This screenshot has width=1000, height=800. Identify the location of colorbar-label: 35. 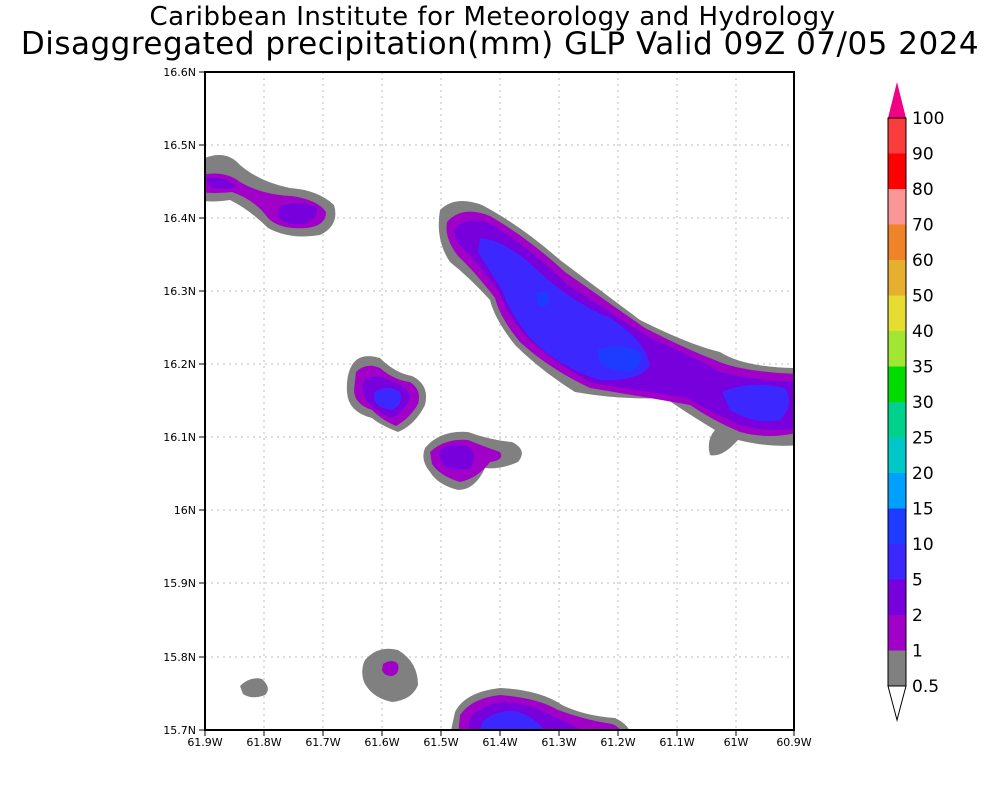
(923, 368).